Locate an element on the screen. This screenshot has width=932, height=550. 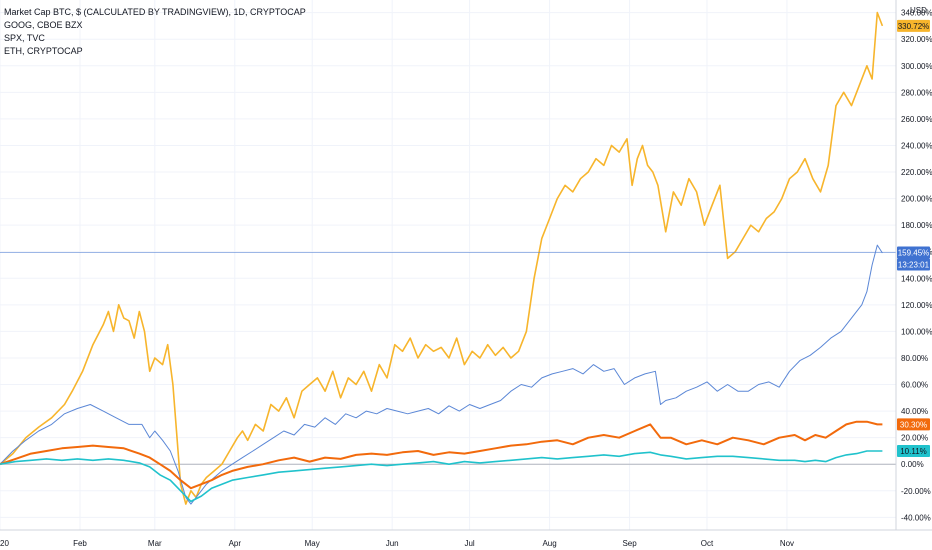
y-tick-label: 100.00% is located at coordinates (916, 331).